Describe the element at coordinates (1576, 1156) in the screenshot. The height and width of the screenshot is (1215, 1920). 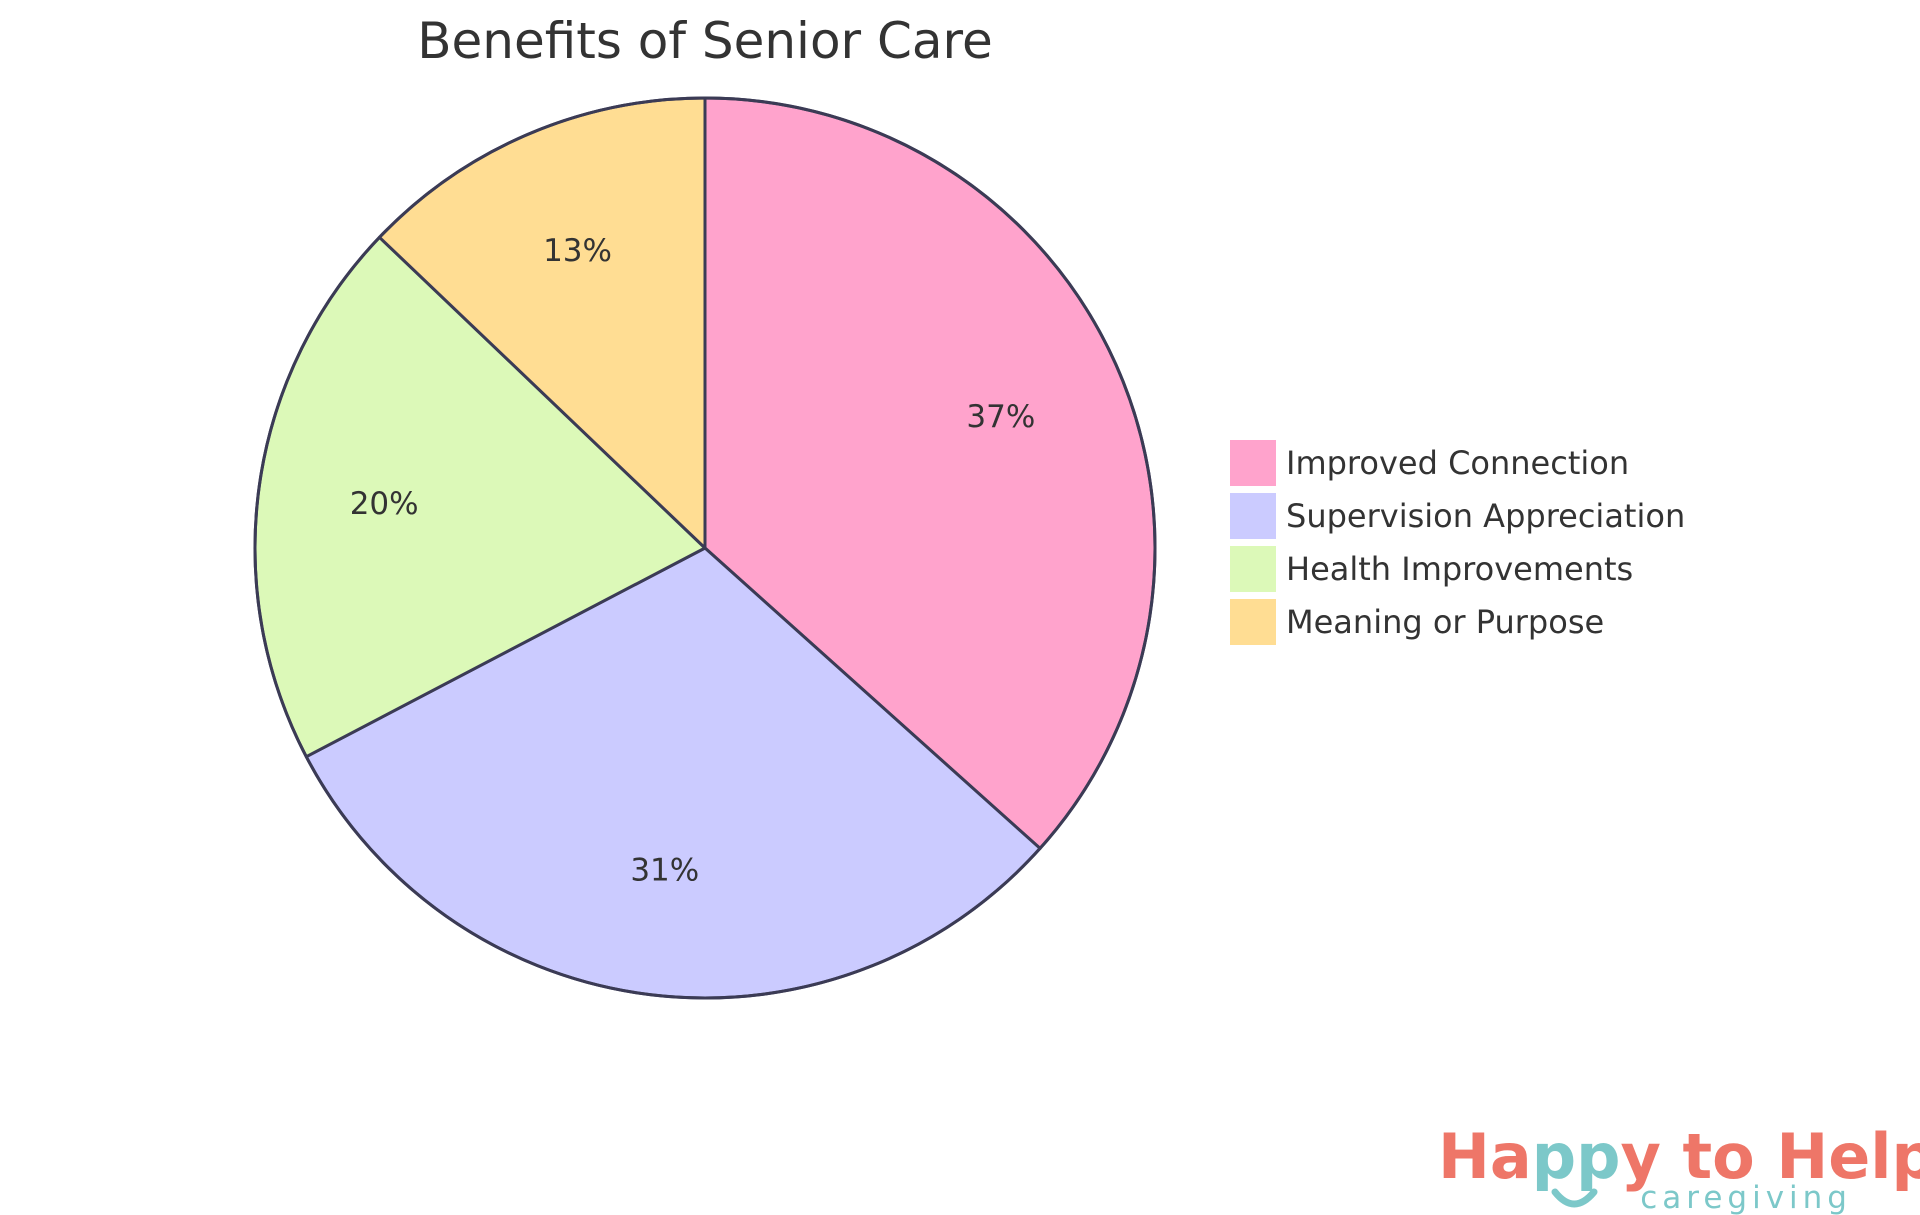
I see `logo-wordmark-part: pp` at that location.